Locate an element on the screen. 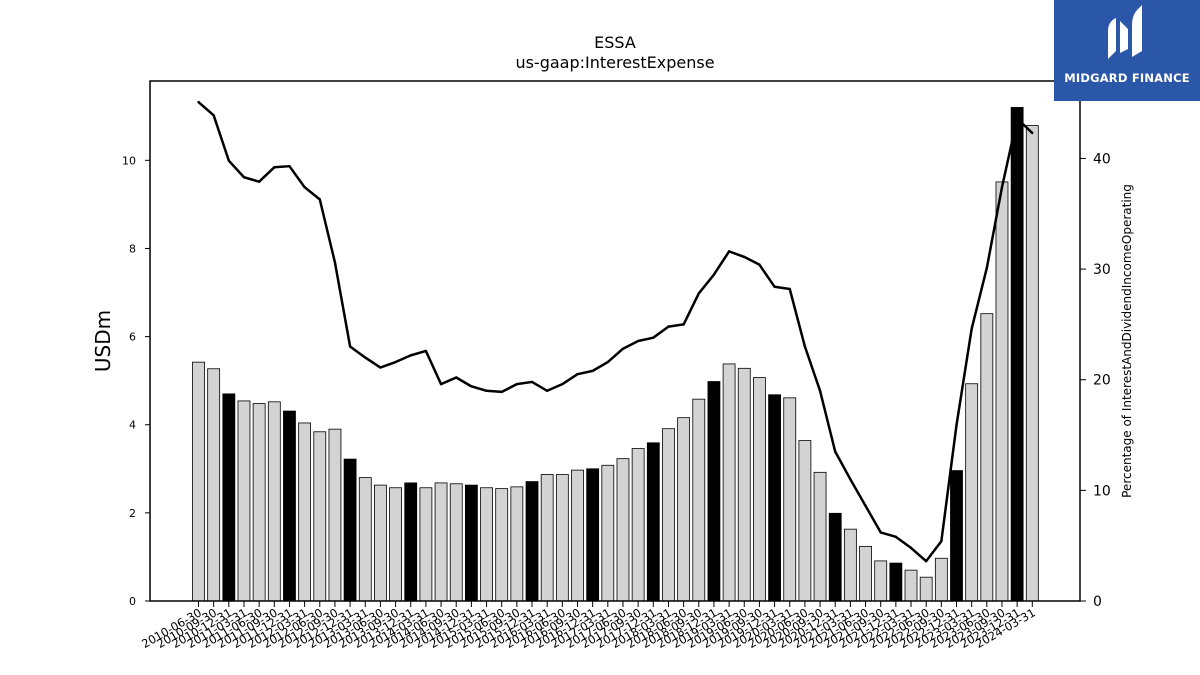 The height and width of the screenshot is (675, 1200). y2-tick-label: 20 is located at coordinates (1102, 381).